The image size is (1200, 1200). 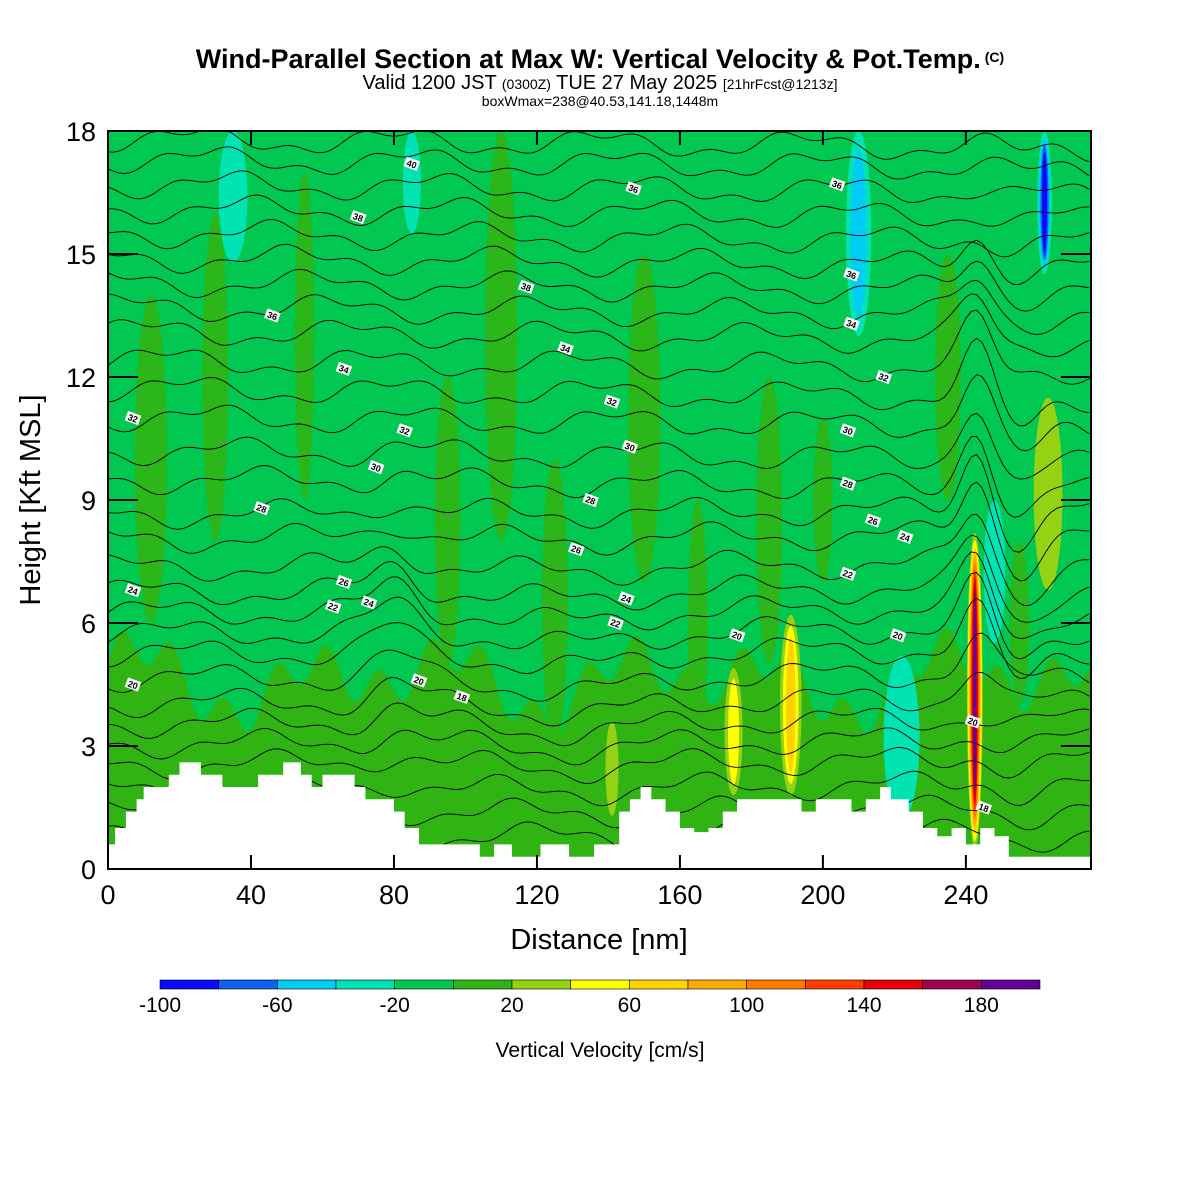 I want to click on colorbar-tick-label: -100, so click(x=160, y=1005).